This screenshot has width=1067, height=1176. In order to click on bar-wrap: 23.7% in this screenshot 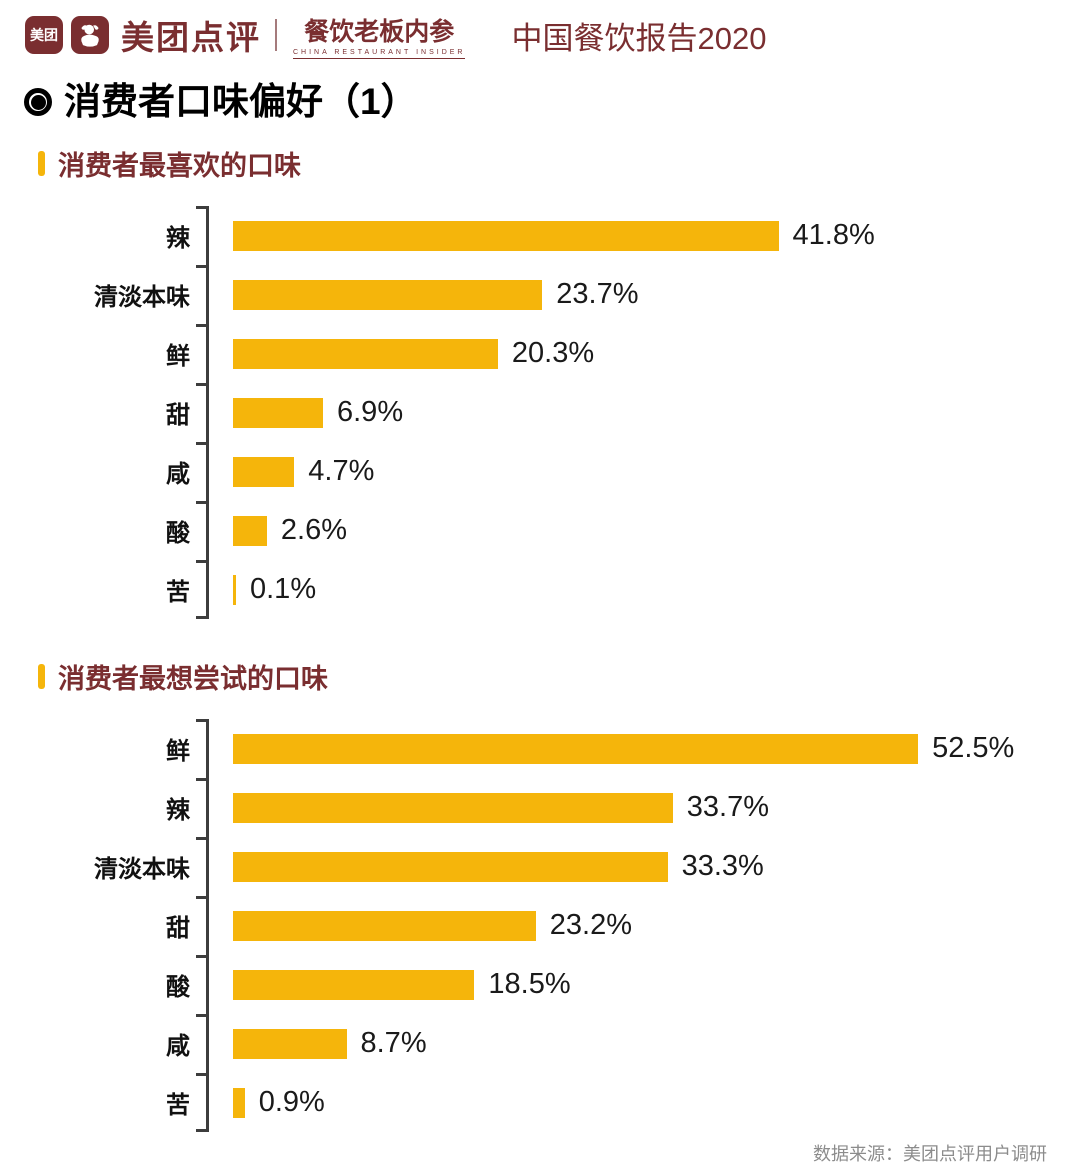, I will do `click(436, 294)`.